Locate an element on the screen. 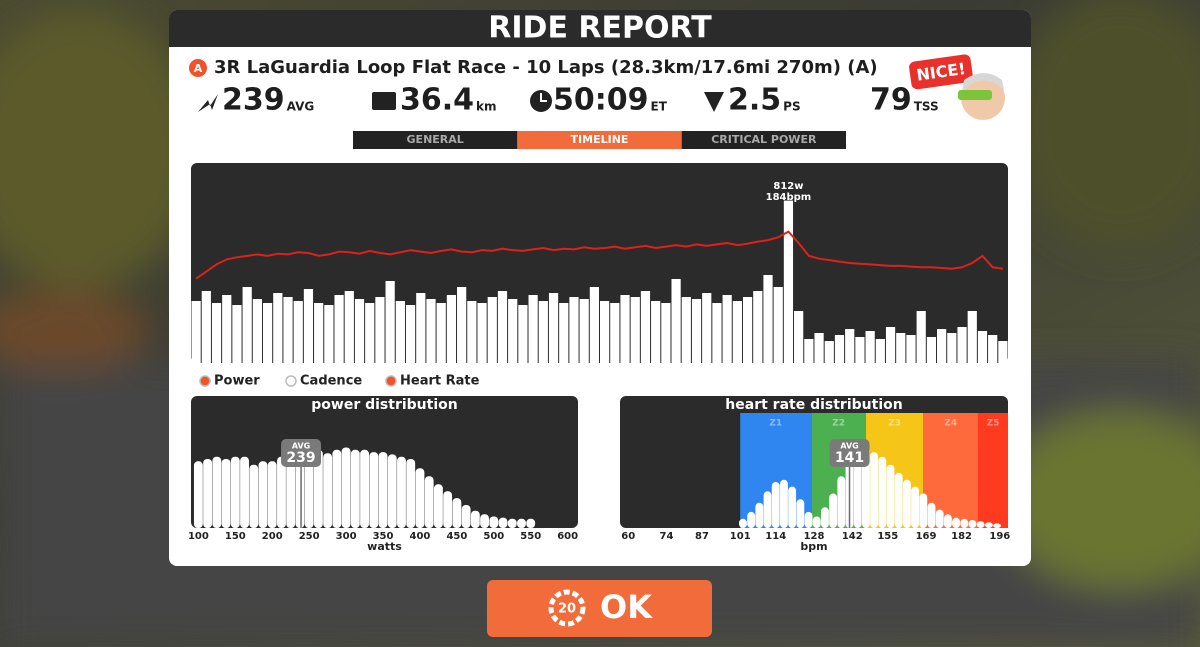 The width and height of the screenshot is (1200, 647). dist-title: heart rate distribution is located at coordinates (813, 405).